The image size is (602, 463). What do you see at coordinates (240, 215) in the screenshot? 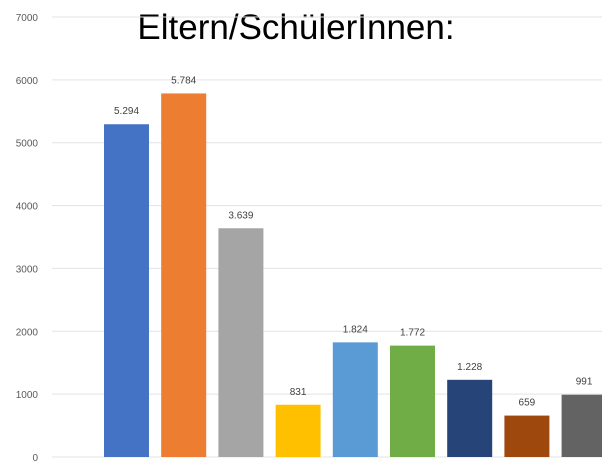
I see `data-label: 3.639` at bounding box center [240, 215].